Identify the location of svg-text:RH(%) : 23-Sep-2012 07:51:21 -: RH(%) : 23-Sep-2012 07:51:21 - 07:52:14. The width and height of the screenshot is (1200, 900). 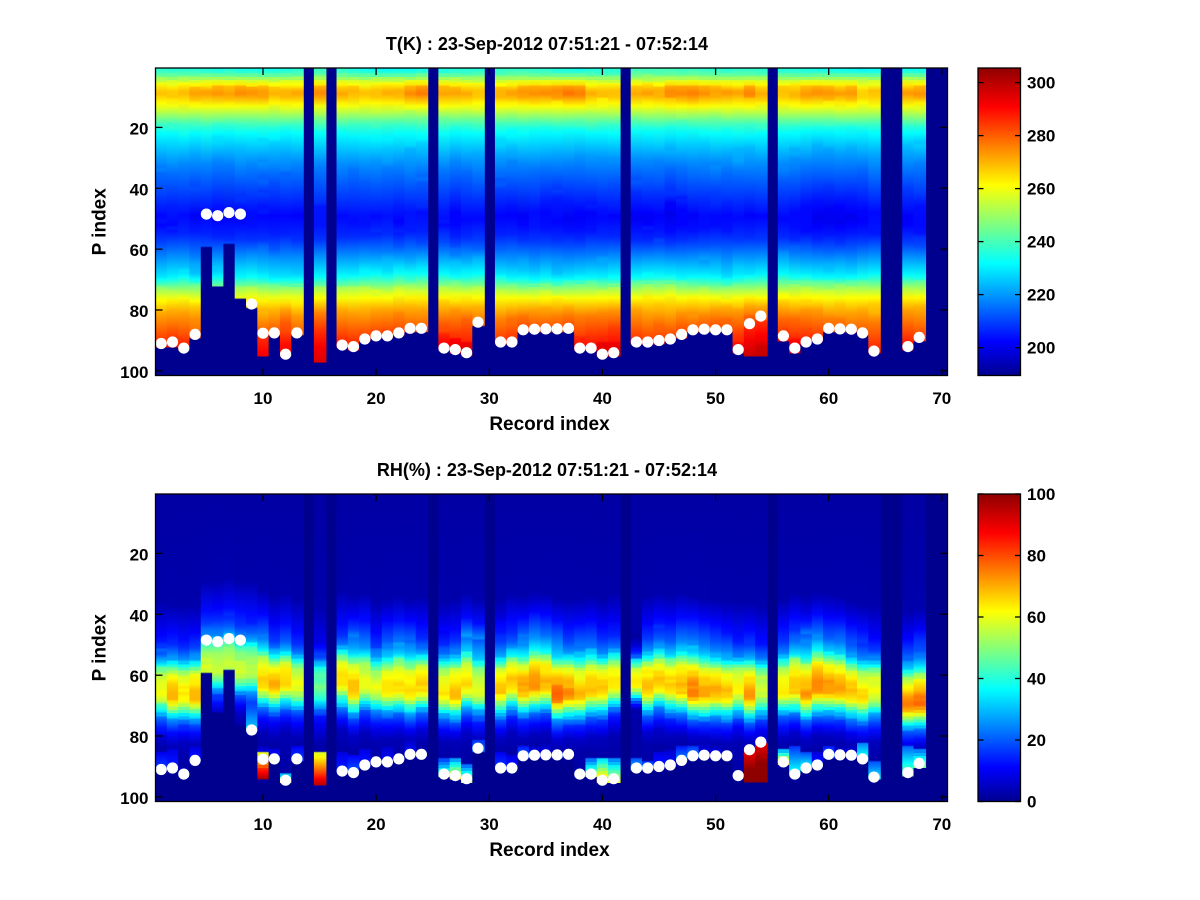
(547, 470).